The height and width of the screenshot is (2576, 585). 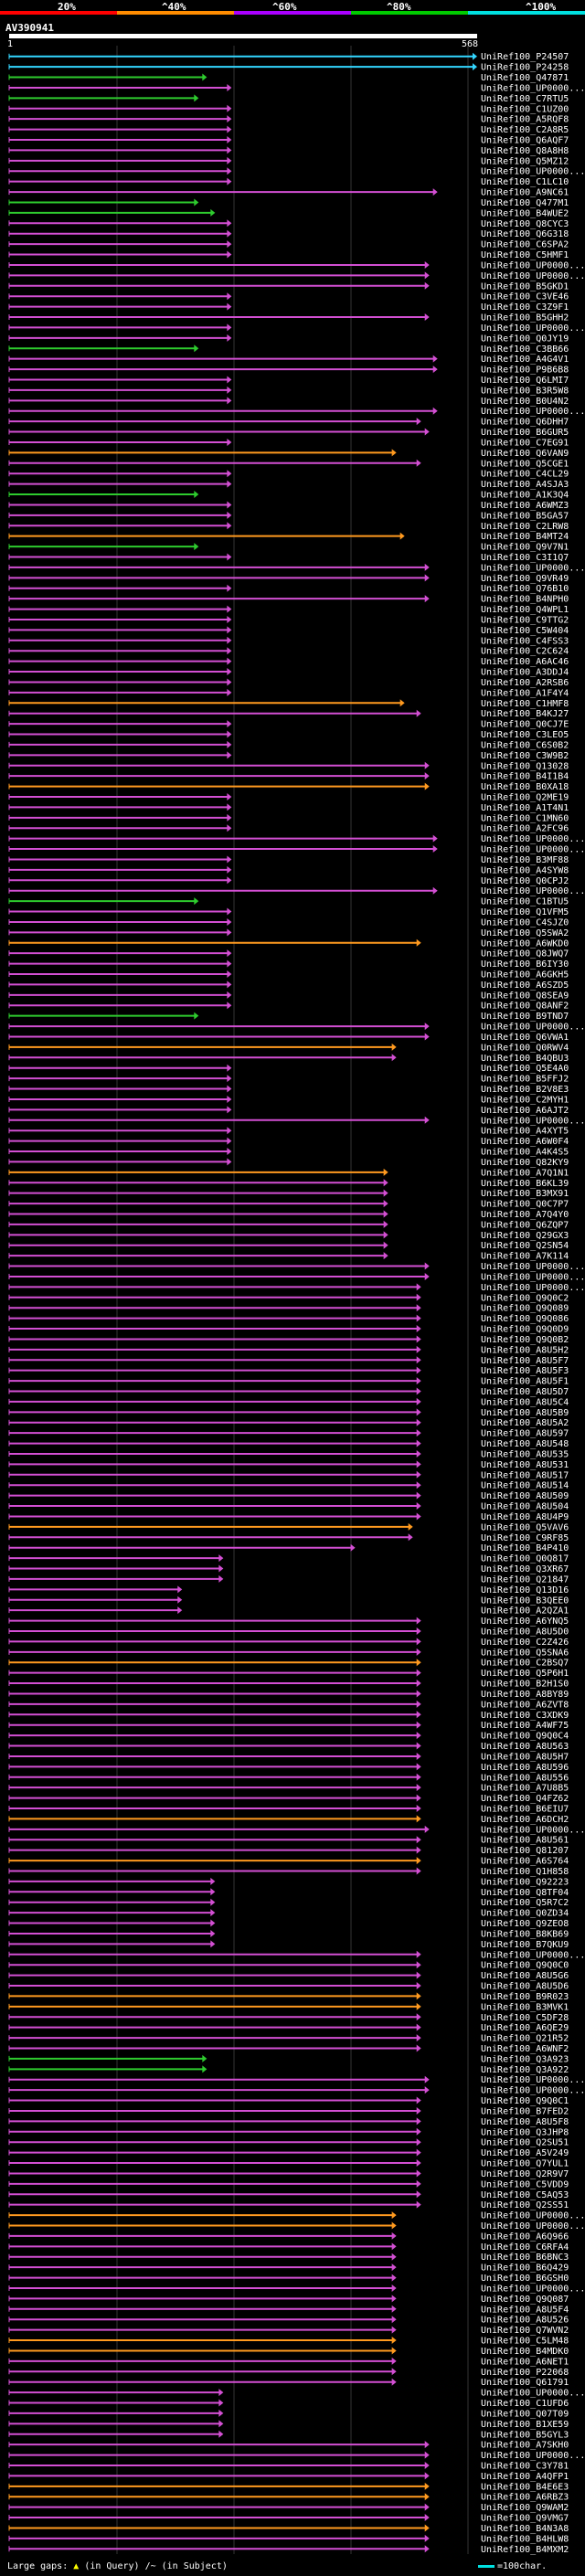 What do you see at coordinates (525, 1590) in the screenshot?
I see `hit-label: UniRef100_Q13D16` at bounding box center [525, 1590].